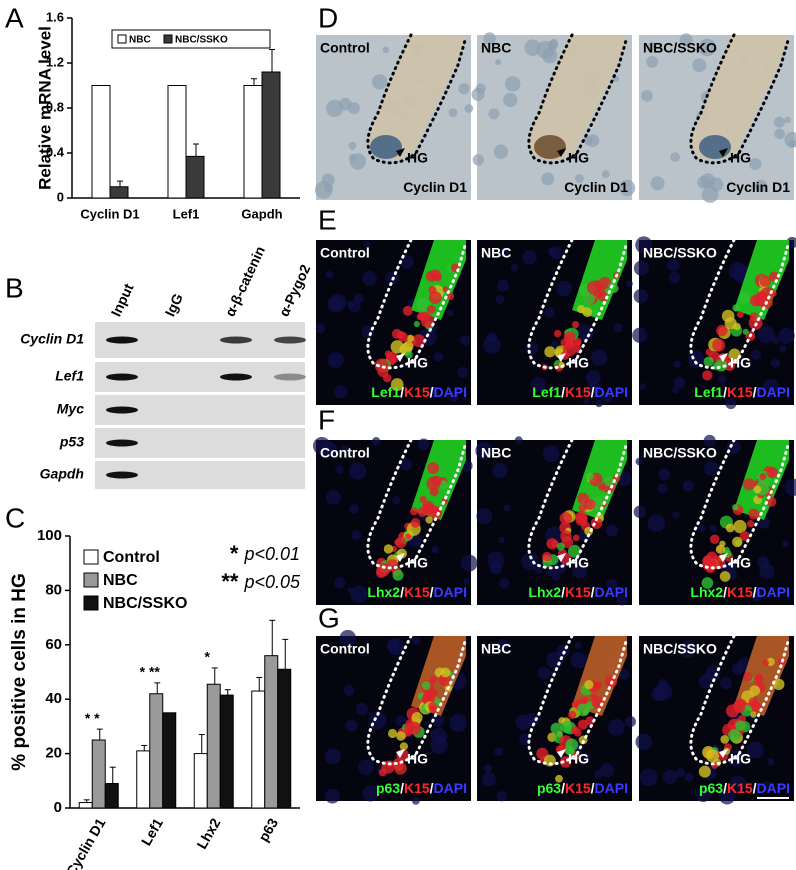 This screenshot has width=796, height=870. I want to click on panel-label: E, so click(327, 219).